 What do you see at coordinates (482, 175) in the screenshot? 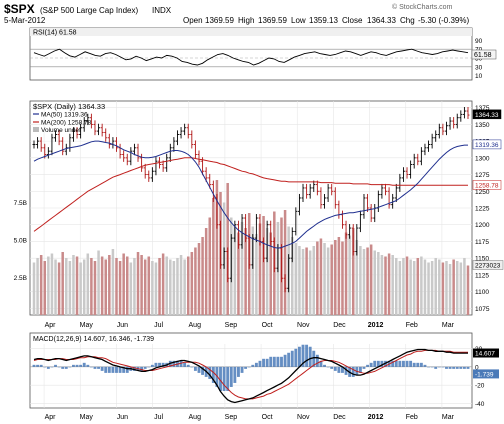
I see `price-tick-label: 1275` at bounding box center [482, 175].